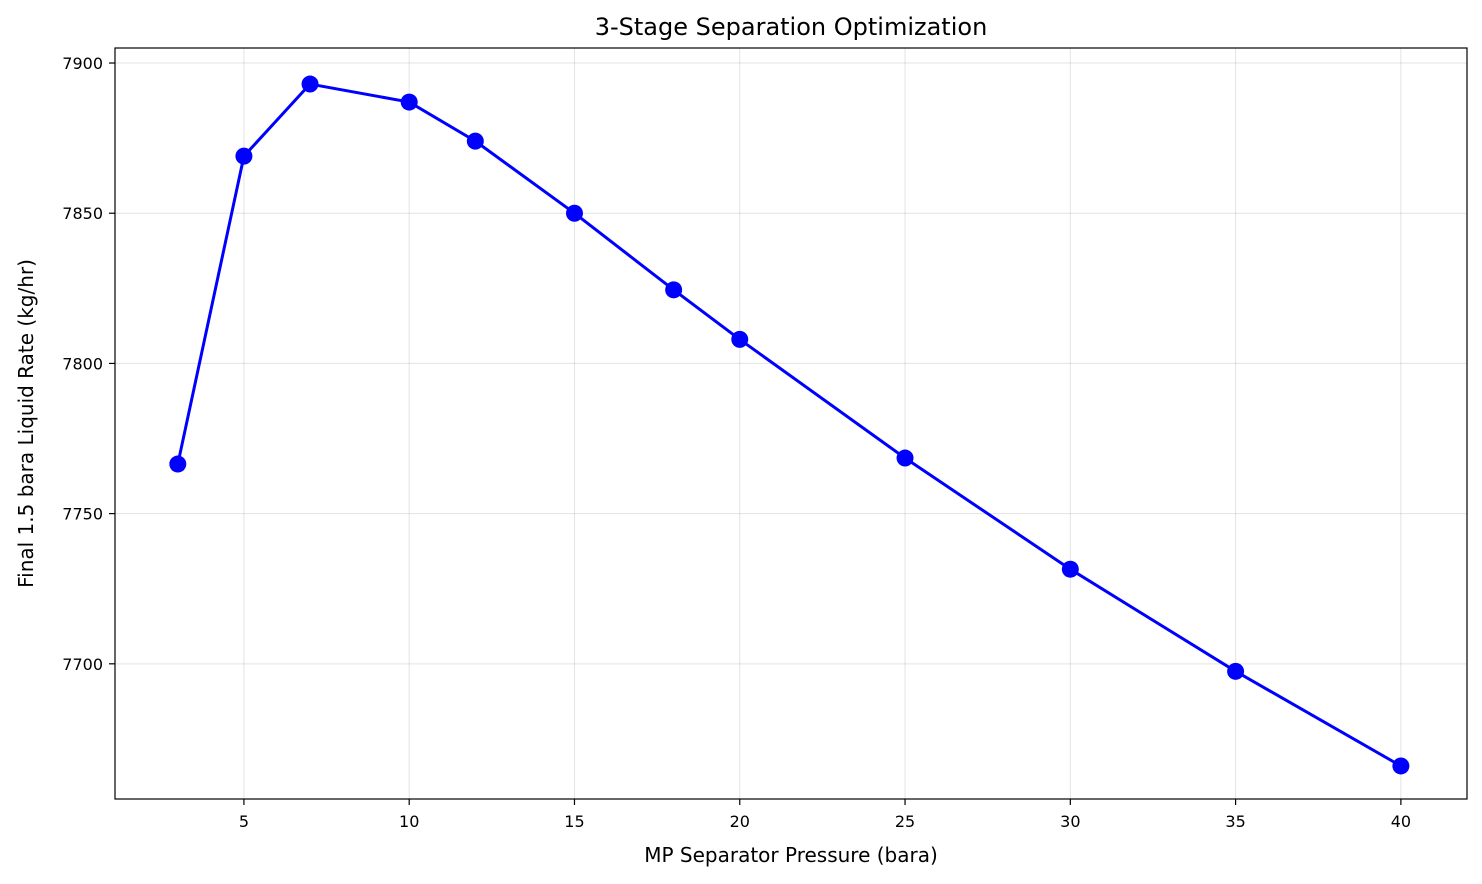 The height and width of the screenshot is (884, 1482). What do you see at coordinates (26, 423) in the screenshot?
I see `y-axis-label: Final 1.5 bara Liquid Rate (kg/hr)` at bounding box center [26, 423].